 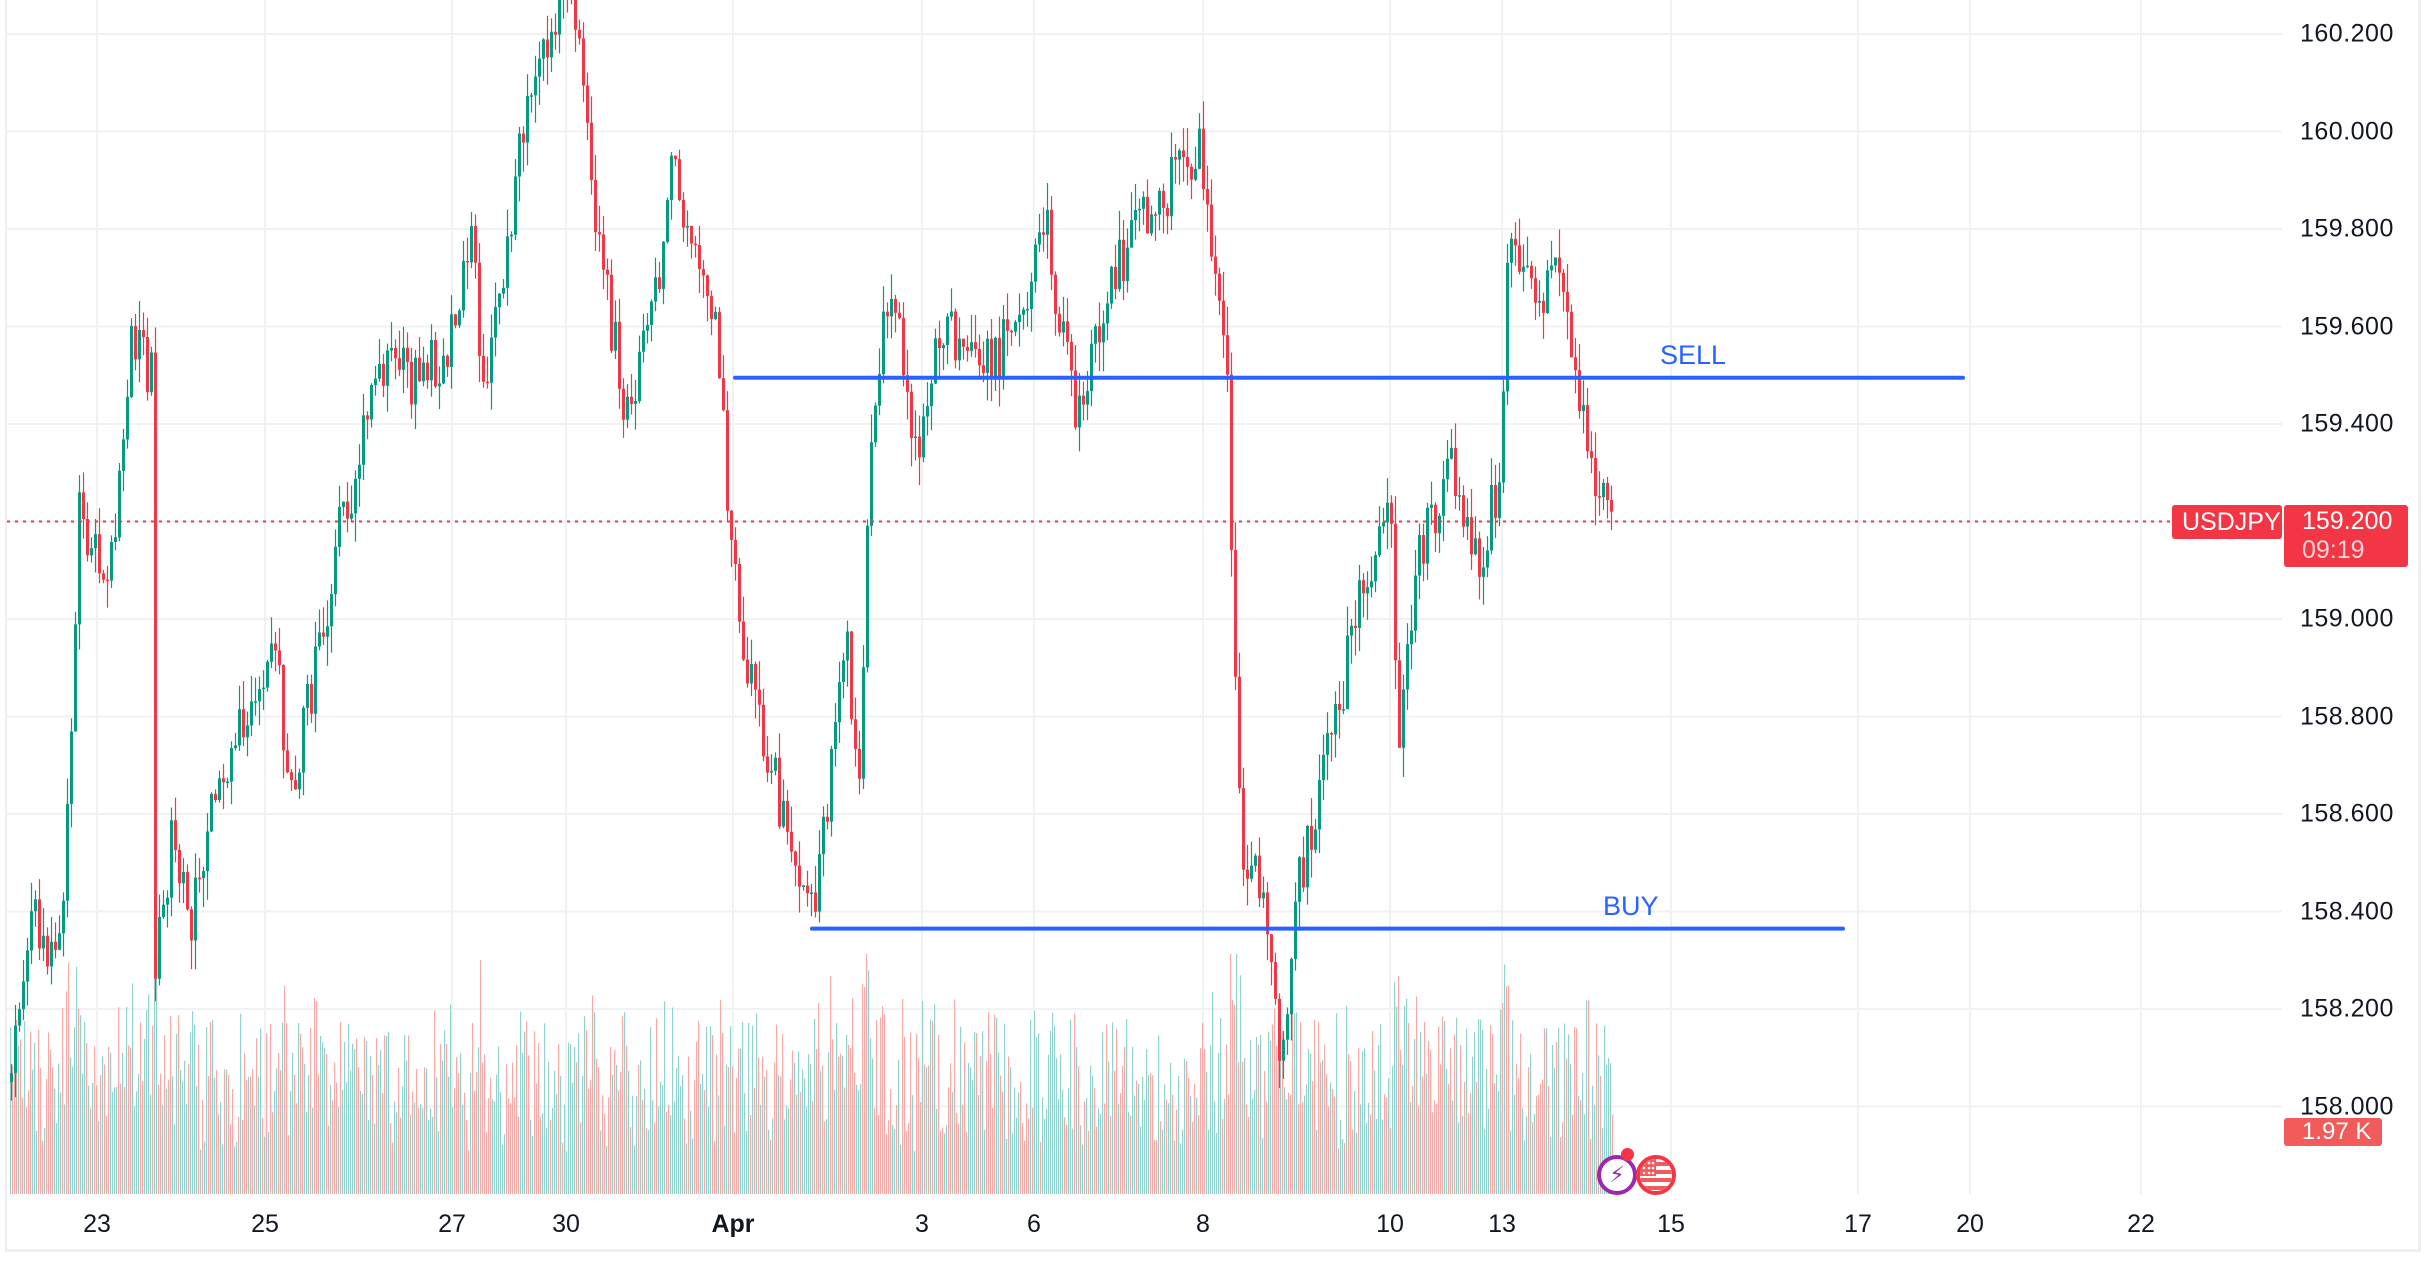 I want to click on time-axis-label: 27, so click(x=452, y=1224).